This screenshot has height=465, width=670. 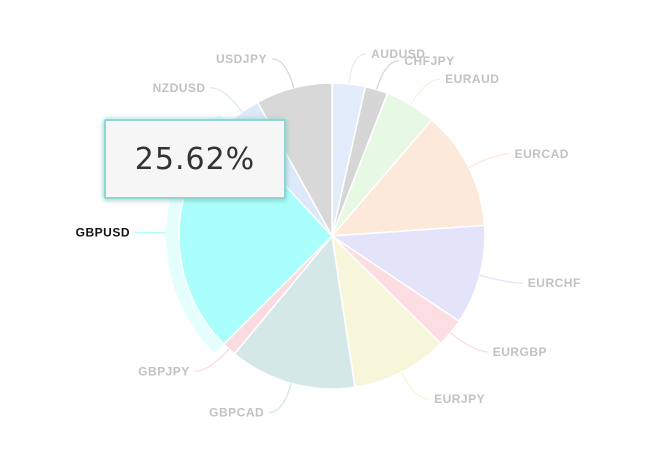 What do you see at coordinates (226, 100) in the screenshot?
I see `connector-nzdusd` at bounding box center [226, 100].